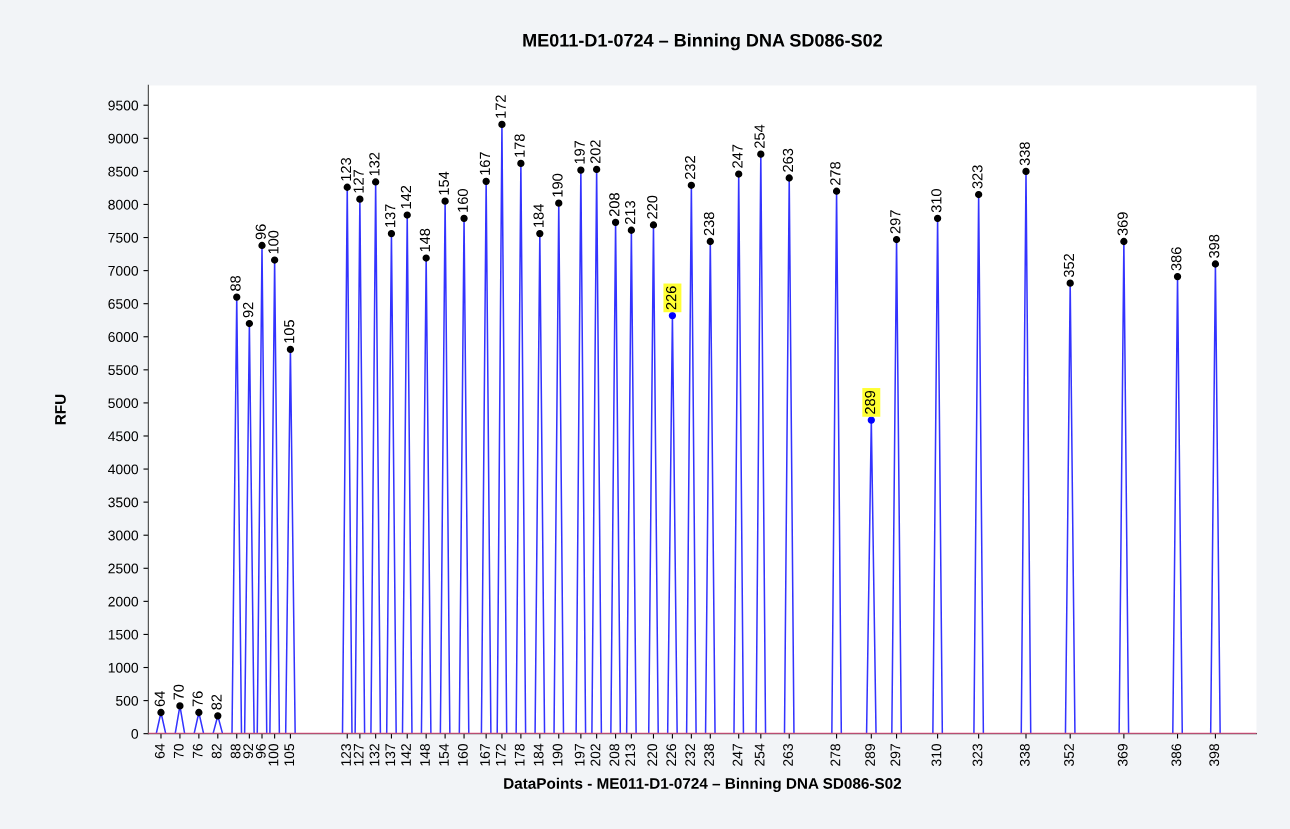 The height and width of the screenshot is (829, 1290). What do you see at coordinates (289, 754) in the screenshot?
I see `x-tick-label: 105` at bounding box center [289, 754].